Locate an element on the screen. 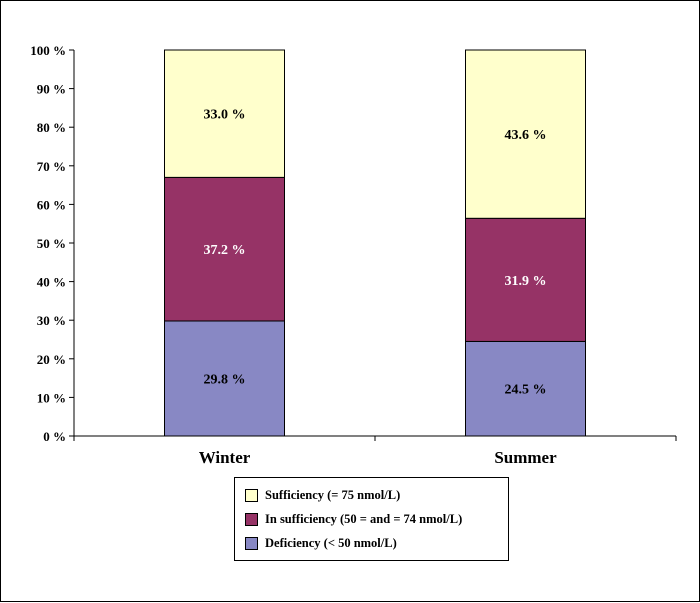 This screenshot has height=603, width=700. data-label-summer-1: 31.9 % is located at coordinates (526, 281).